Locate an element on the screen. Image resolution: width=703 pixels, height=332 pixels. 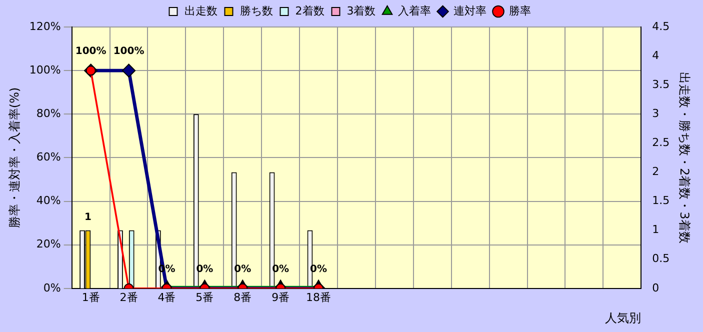
legend-label: 出走数 is located at coordinates (201, 11).